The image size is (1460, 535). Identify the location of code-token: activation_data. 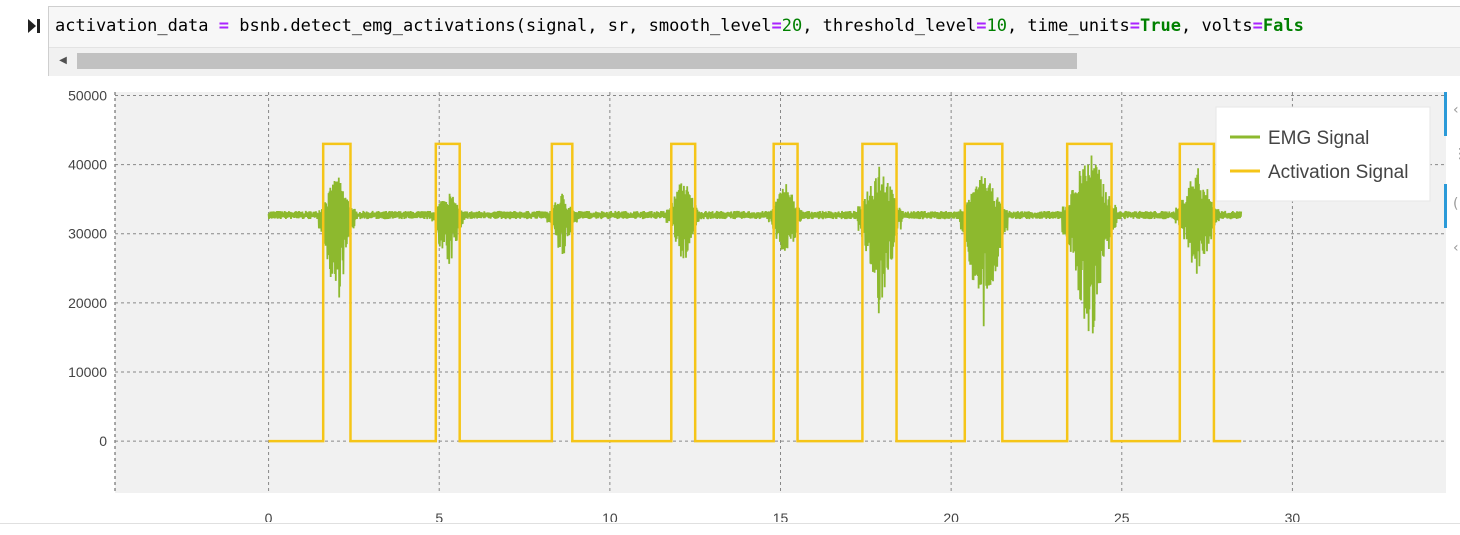
(137, 26).